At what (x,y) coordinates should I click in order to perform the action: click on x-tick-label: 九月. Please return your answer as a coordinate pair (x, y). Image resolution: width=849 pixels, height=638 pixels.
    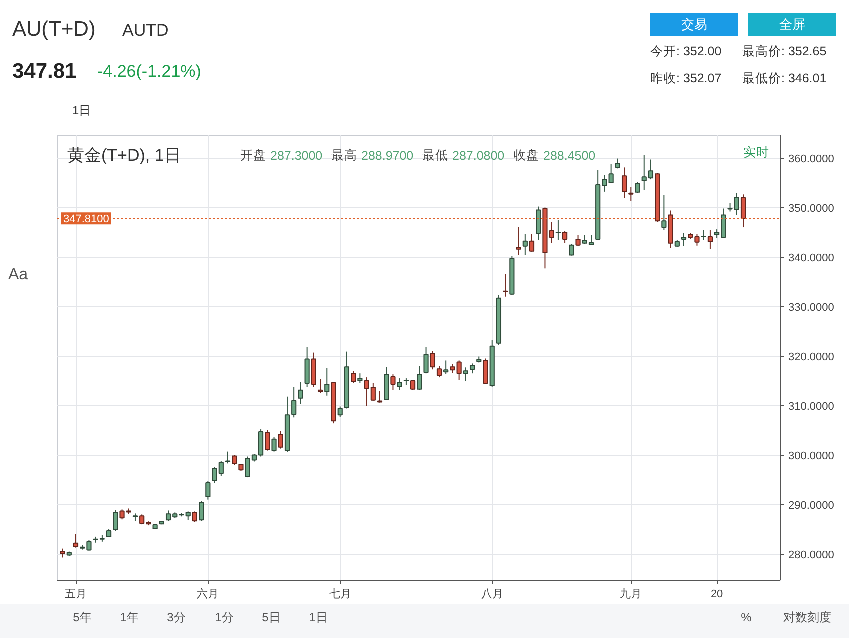
    Looking at the image, I should click on (631, 594).